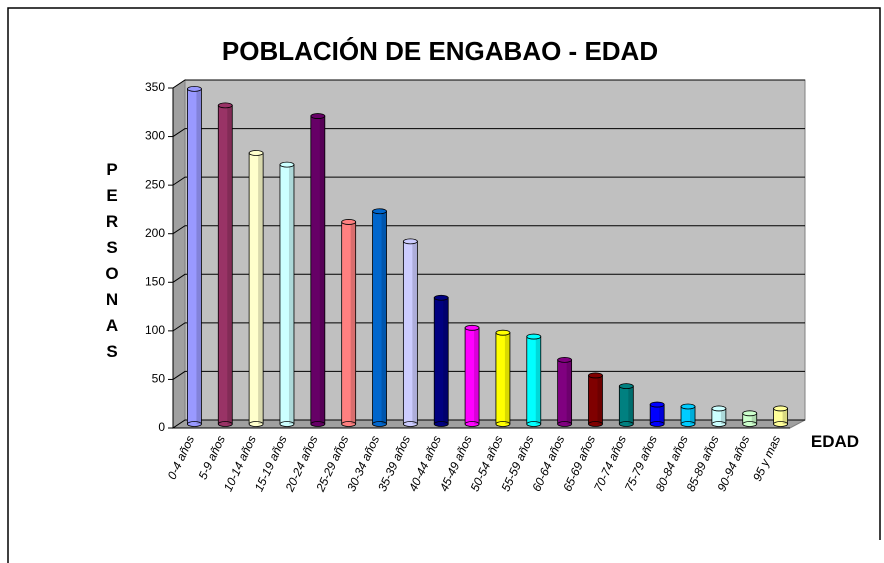 This screenshot has width=884, height=563. What do you see at coordinates (155, 87) in the screenshot?
I see `y-tick-label: 350` at bounding box center [155, 87].